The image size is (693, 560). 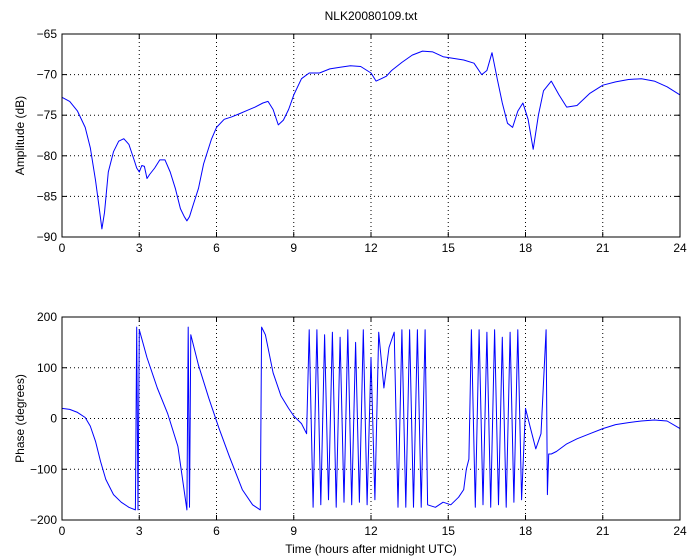 I want to click on amplitude-x-tick-label: 15, so click(x=449, y=248).